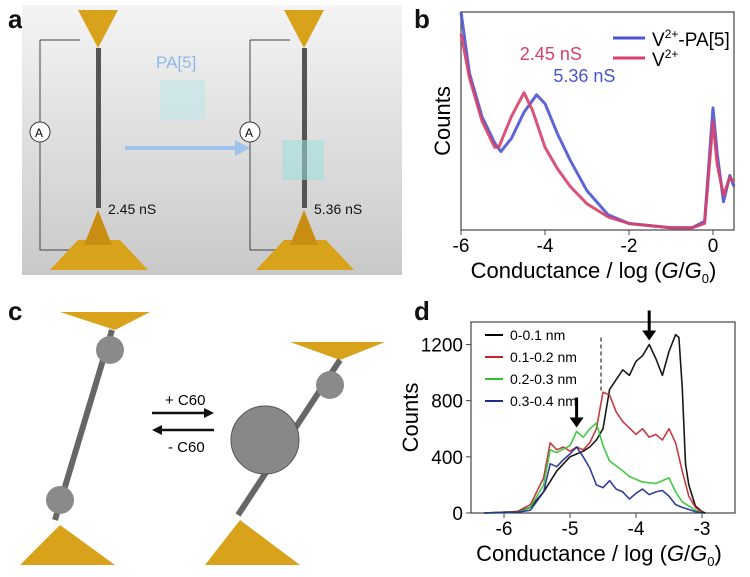  Describe the element at coordinates (265, 440) in the screenshot. I see `c60-fullerene` at that location.